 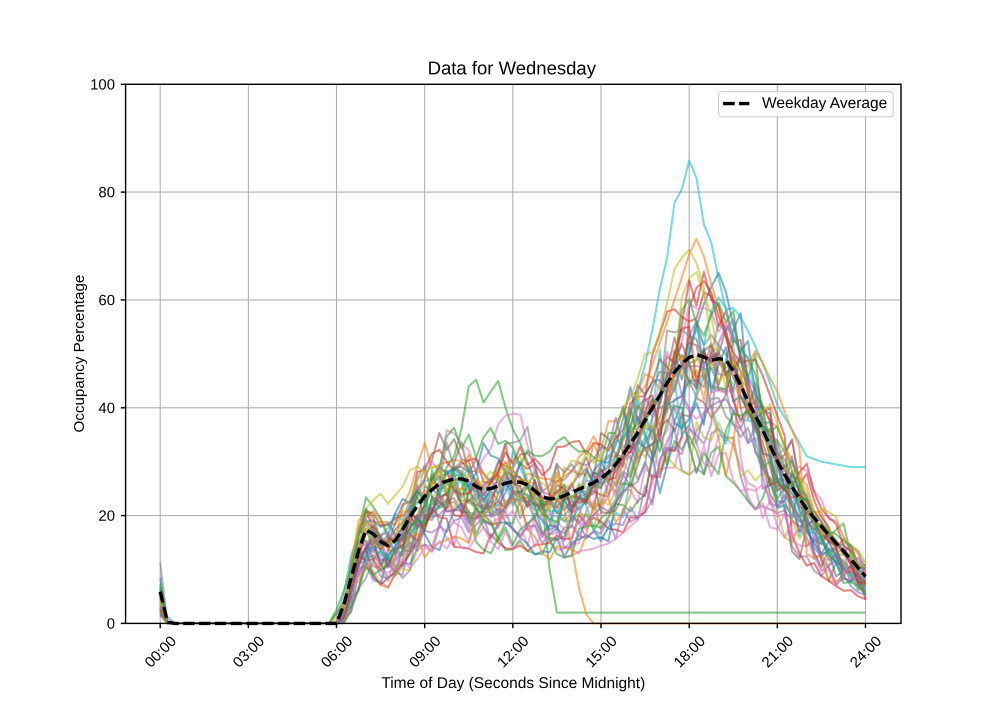 I want to click on svg-text: 100, so click(x=102, y=85).